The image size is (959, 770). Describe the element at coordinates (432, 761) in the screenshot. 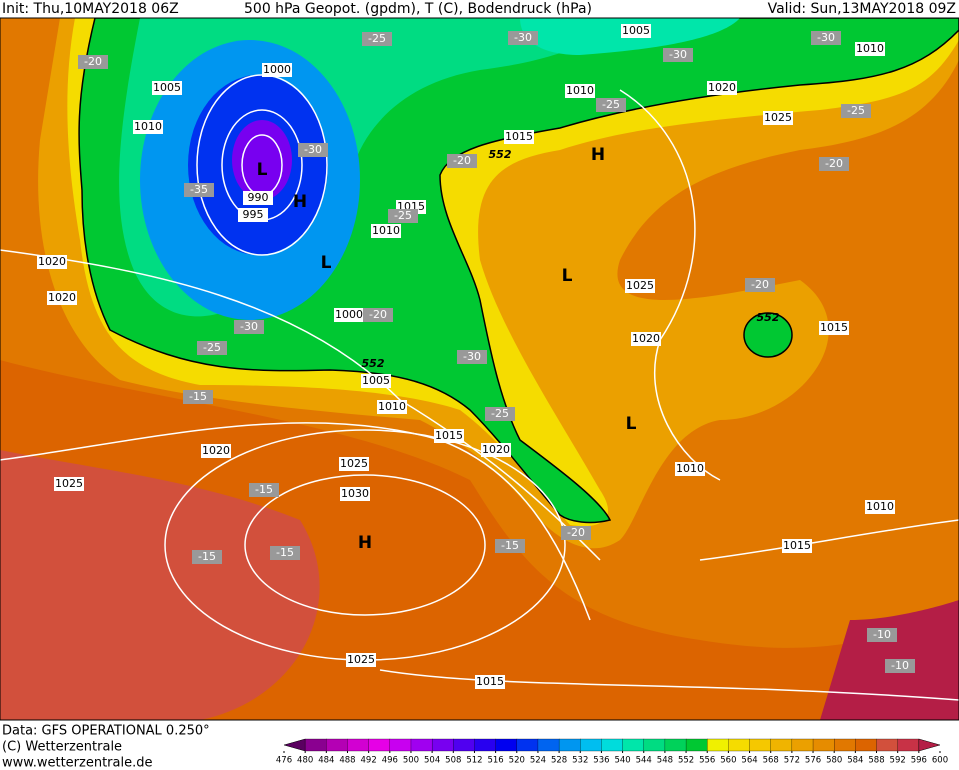

I see `colorbar-label: 504` at that location.